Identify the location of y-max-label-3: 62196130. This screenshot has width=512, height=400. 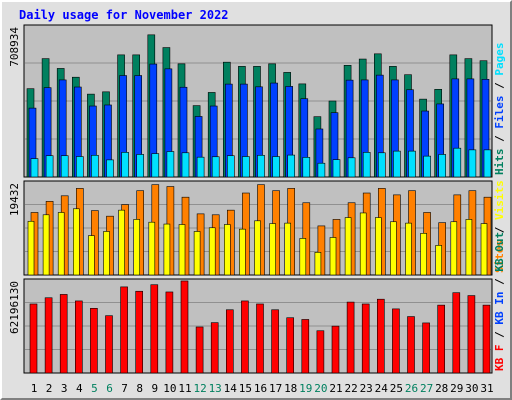
(14, 307).